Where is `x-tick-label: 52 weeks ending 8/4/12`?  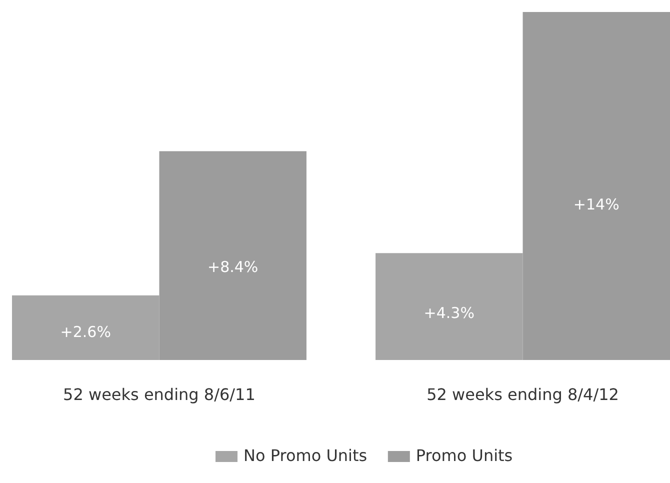
x-tick-label: 52 weeks ending 8/4/12 is located at coordinates (522, 394).